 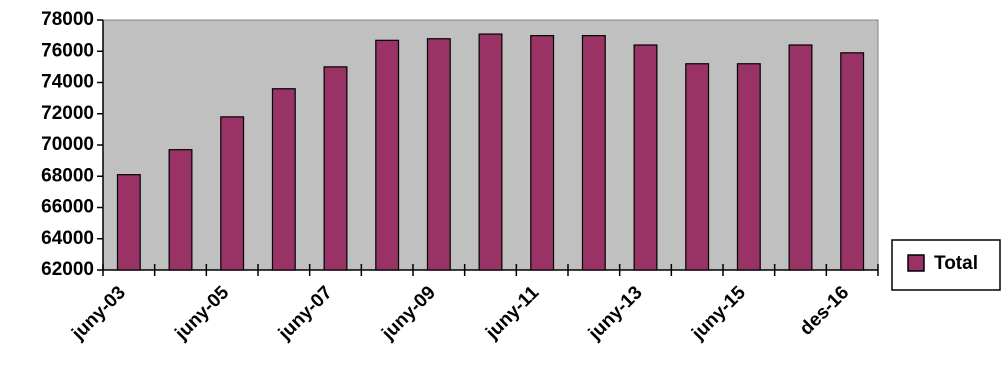 I want to click on x-tick-label: juny-13, so click(x=615, y=313).